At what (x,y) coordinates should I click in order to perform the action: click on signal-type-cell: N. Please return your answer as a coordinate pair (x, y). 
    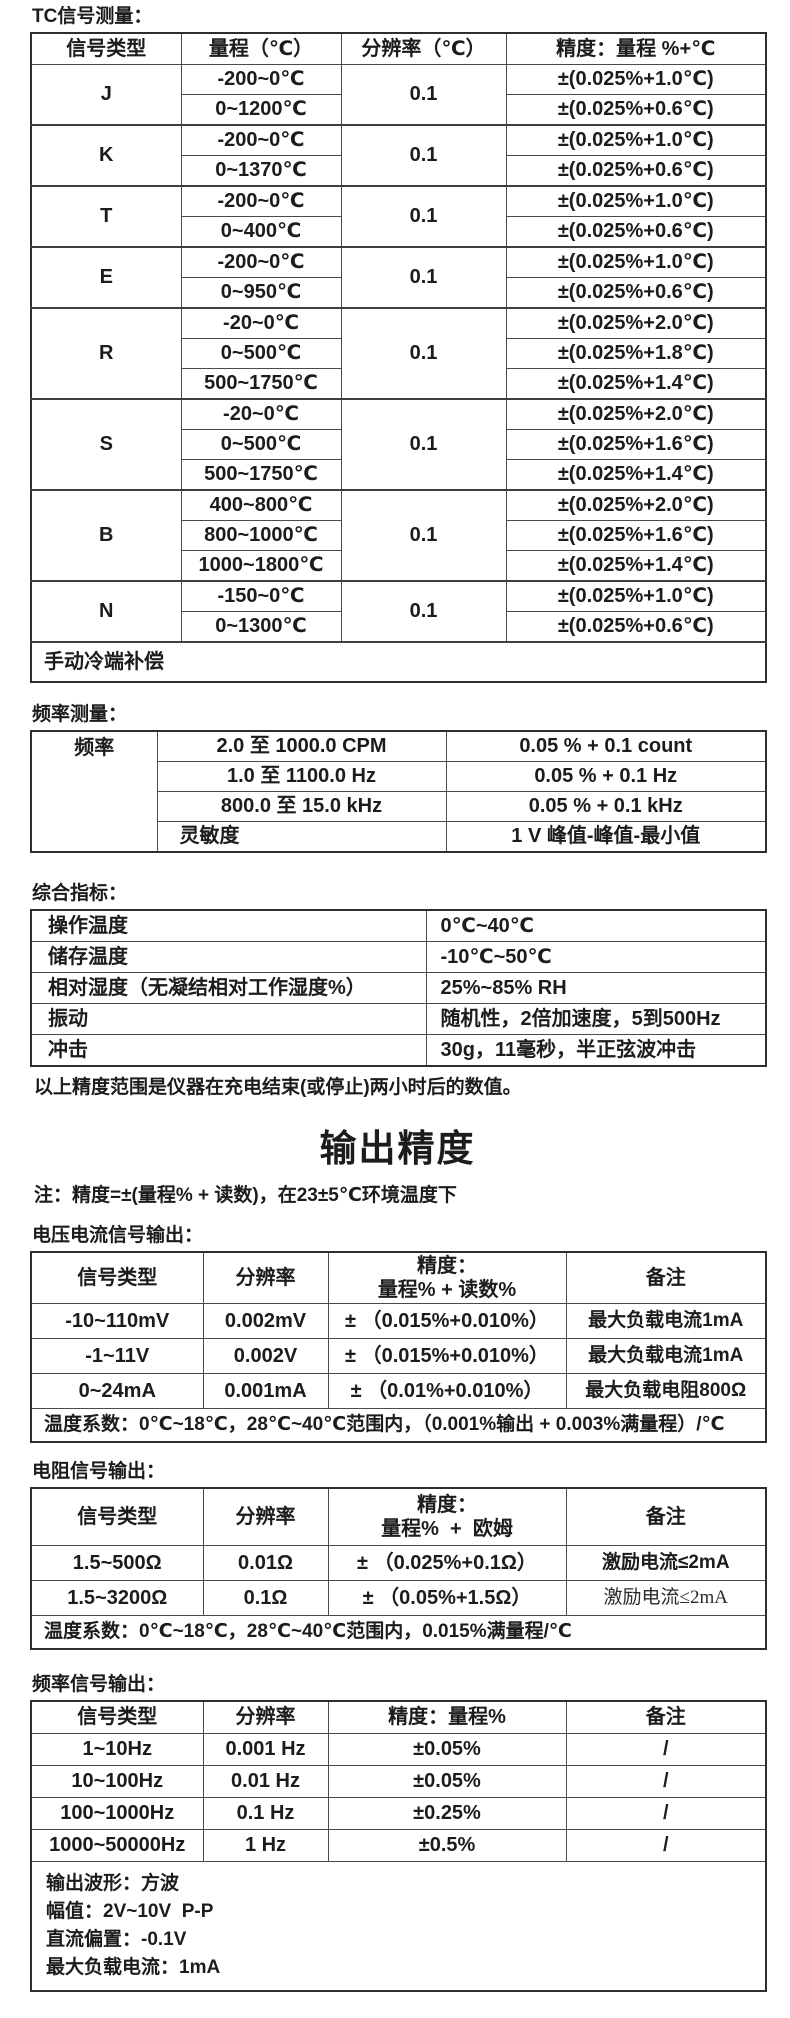
    Looking at the image, I should click on (106, 611).